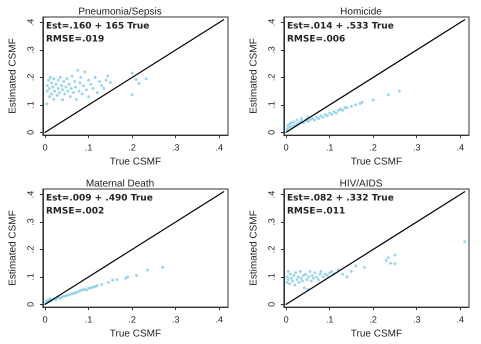  I want to click on chart-title: Maternal Death, so click(120, 184).